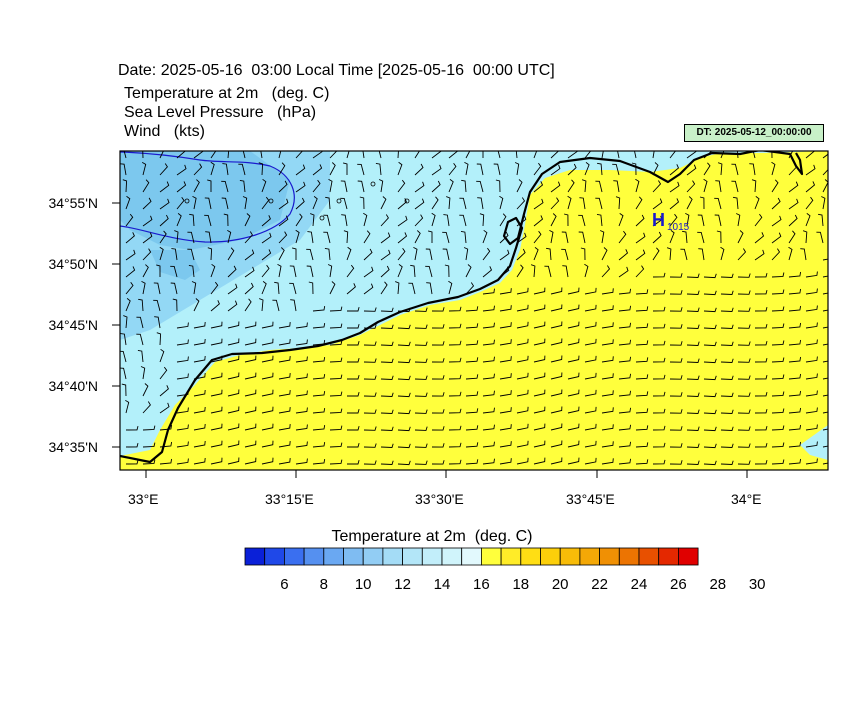 This screenshot has height=720, width=864. I want to click on lat-label-5: 34°35'N, so click(73, 447).